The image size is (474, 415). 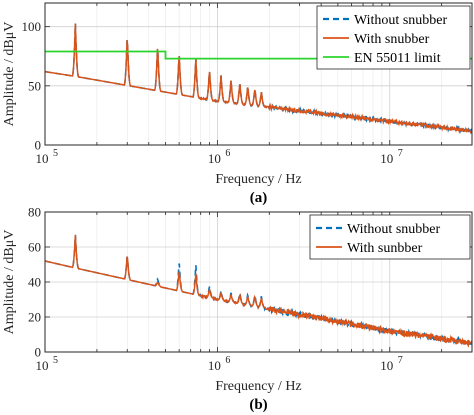 I want to click on legend-label: With snubber, so click(x=392, y=39).